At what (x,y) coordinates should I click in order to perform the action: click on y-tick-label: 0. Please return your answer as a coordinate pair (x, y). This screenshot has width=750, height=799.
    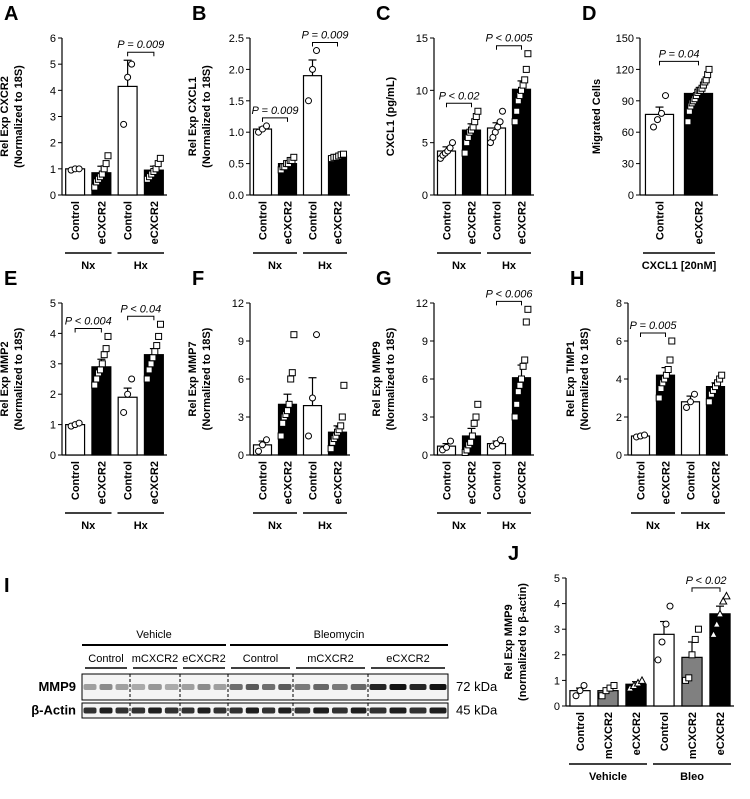
    Looking at the image, I should click on (241, 456).